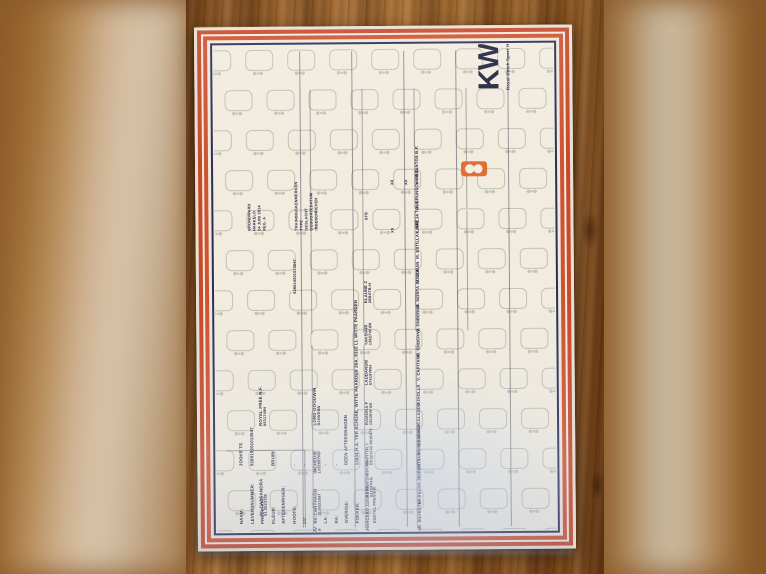  I want to click on pedigree-g3-number-4: DE321133 0615473, so click(371, 447).